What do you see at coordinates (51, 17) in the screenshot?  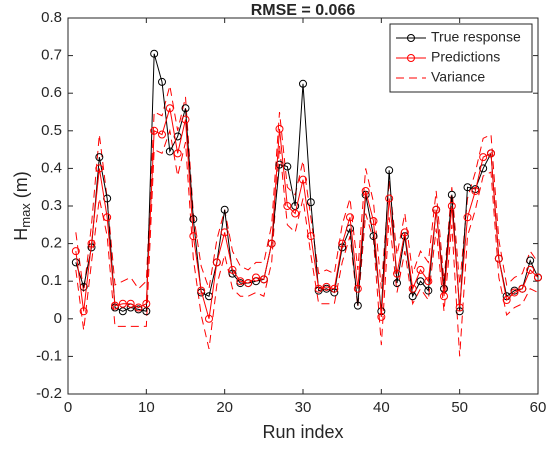 I see `y-tick-label: 0.8` at bounding box center [51, 17].